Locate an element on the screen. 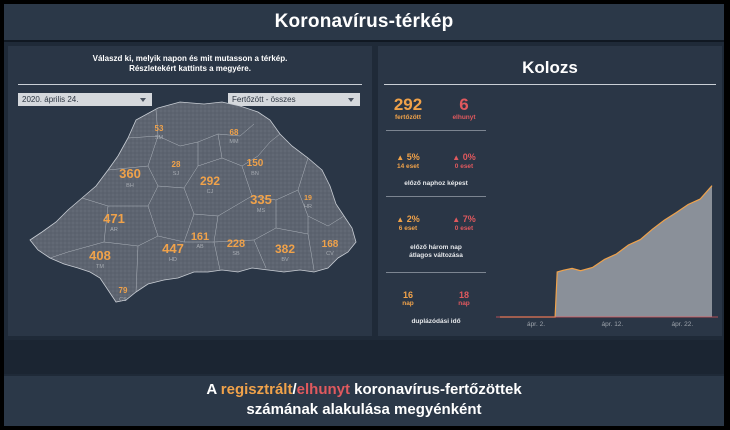 This screenshot has height=430, width=730. three-day-deaths: ▲ 7% 0 eset is located at coordinates (464, 223).